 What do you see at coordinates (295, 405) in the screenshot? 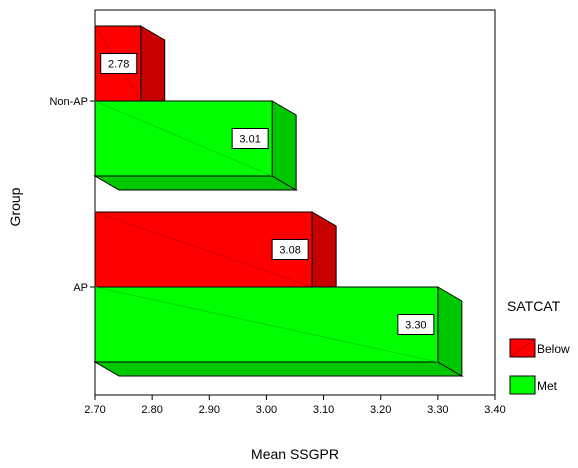
I see `x-axis-ticks: 2.70 2.80 2.90 3.00 3.10 3.20 3.30 3.40` at bounding box center [295, 405].